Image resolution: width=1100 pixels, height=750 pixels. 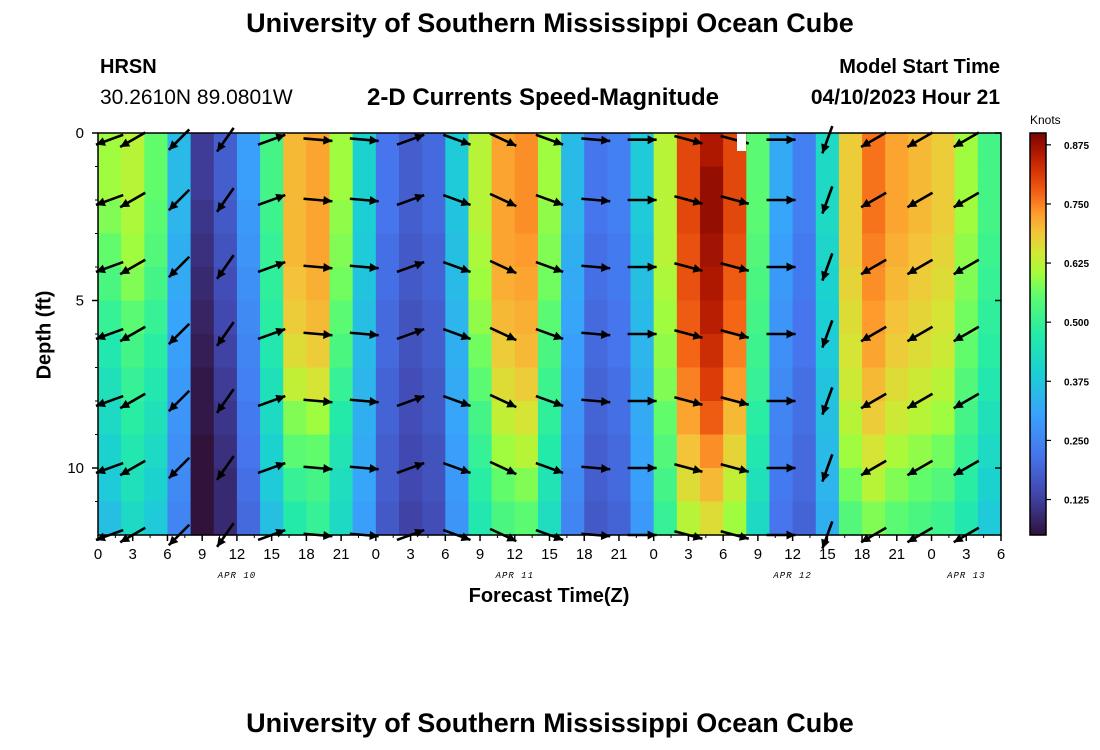 What do you see at coordinates (1001, 554) in the screenshot?
I see `x-tick-label: 6` at bounding box center [1001, 554].